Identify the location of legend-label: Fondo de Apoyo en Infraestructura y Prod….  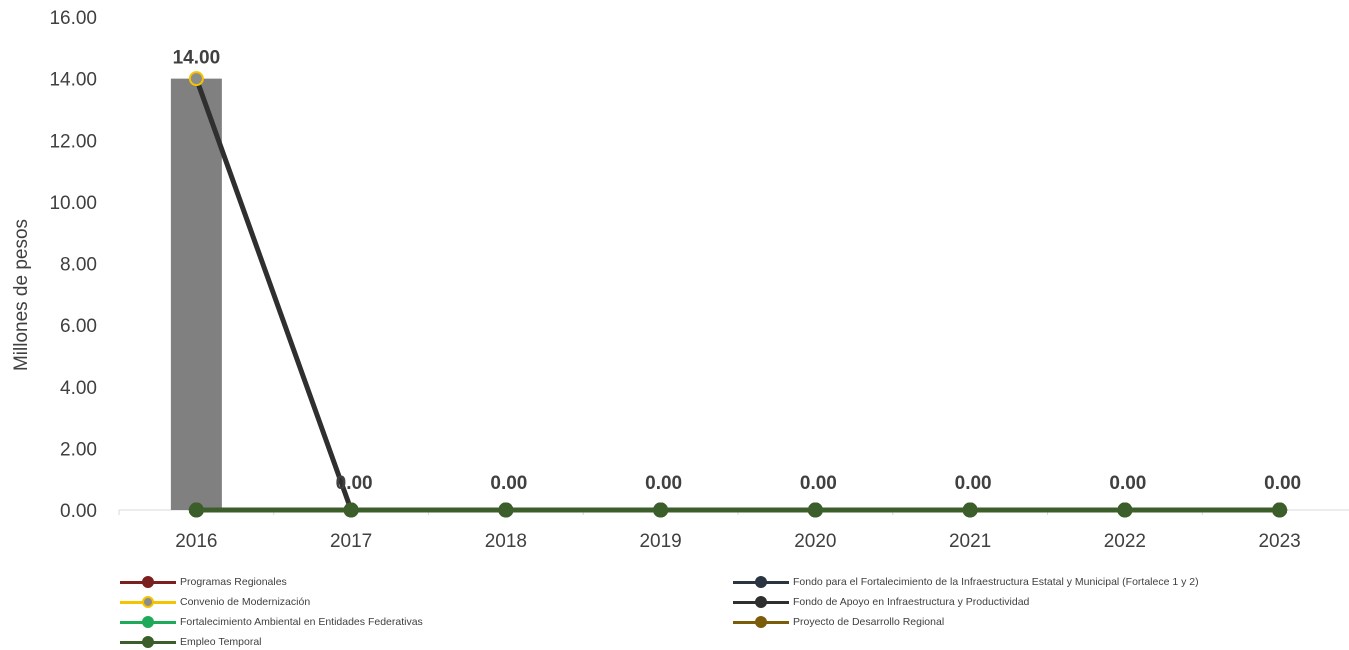
(911, 602).